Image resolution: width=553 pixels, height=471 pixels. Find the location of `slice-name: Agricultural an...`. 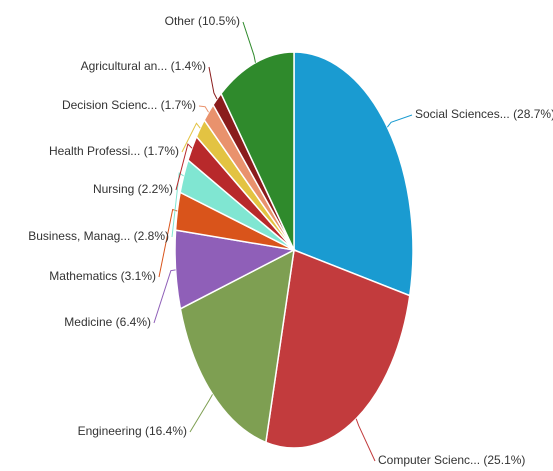

slice-name: Agricultural an... is located at coordinates (124, 66).